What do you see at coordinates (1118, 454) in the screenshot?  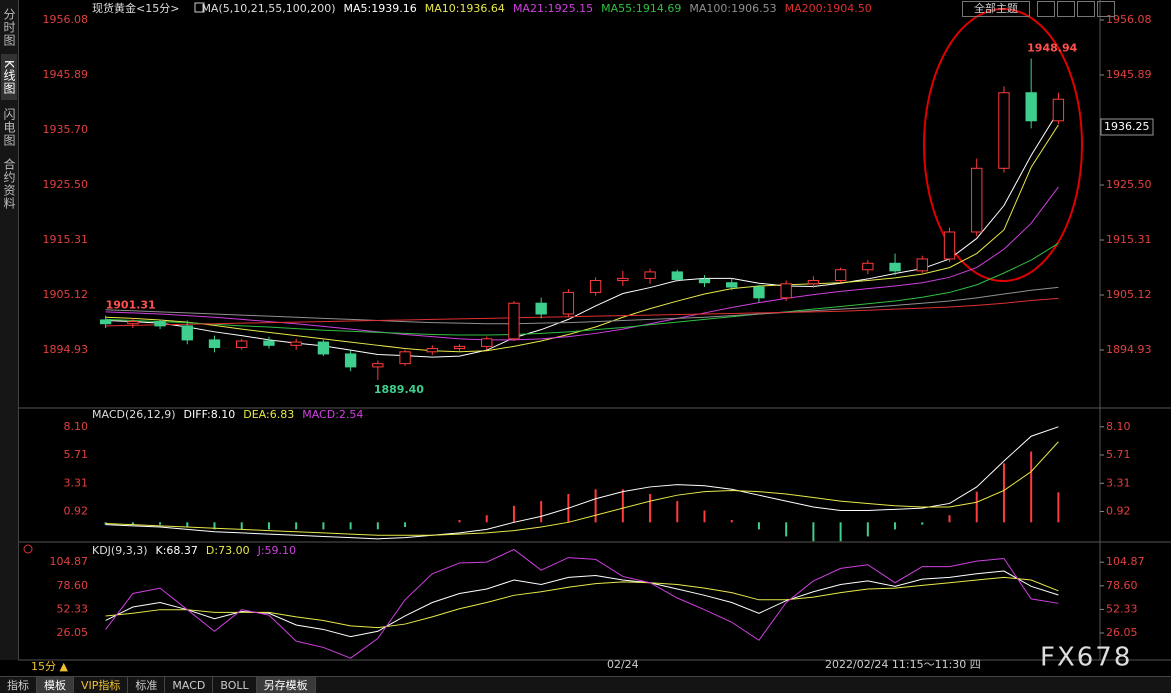 I see `y-tick-label: 5.71` at bounding box center [1118, 454].